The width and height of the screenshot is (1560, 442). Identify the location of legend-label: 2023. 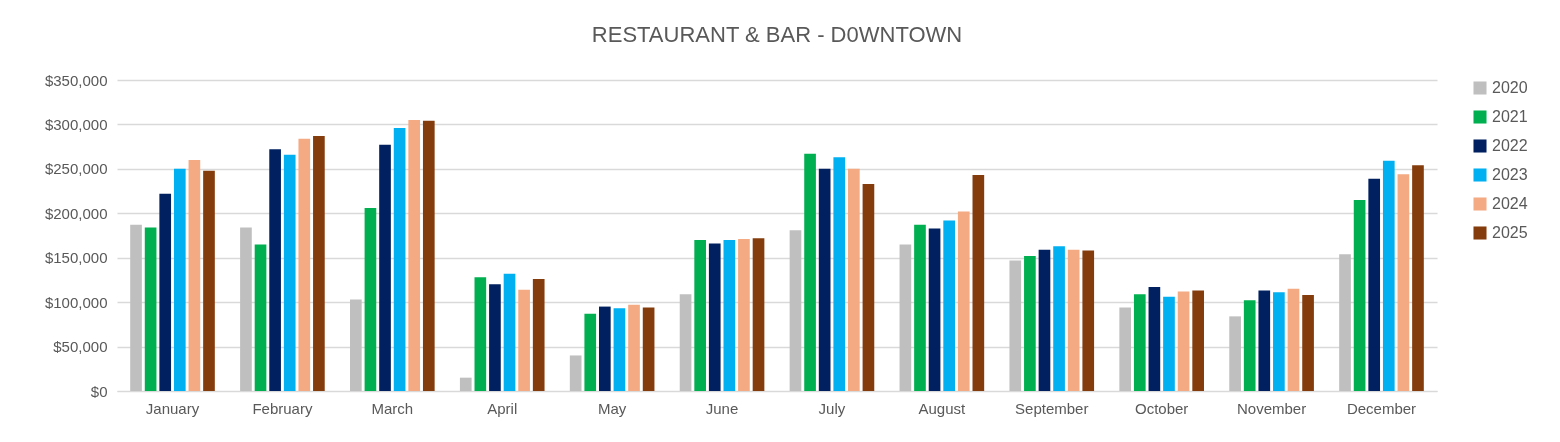
(1510, 174).